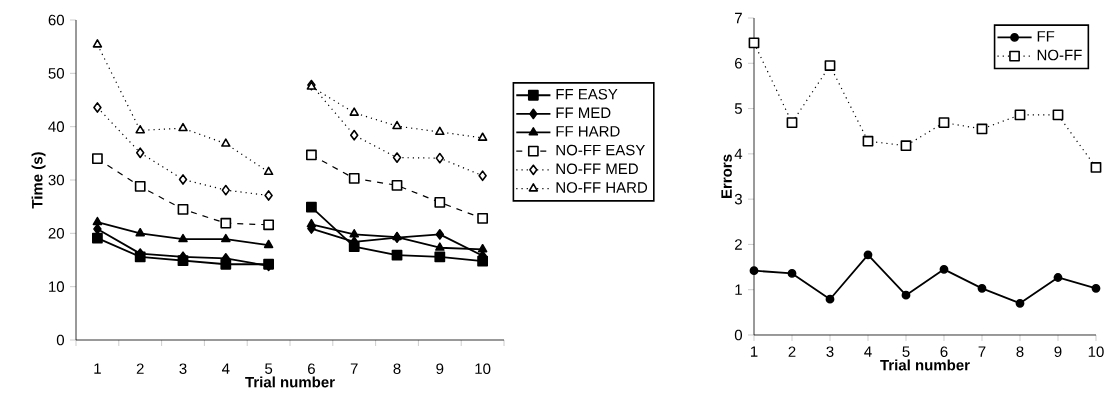  What do you see at coordinates (738, 154) in the screenshot?
I see `y-tick-label: 4` at bounding box center [738, 154].